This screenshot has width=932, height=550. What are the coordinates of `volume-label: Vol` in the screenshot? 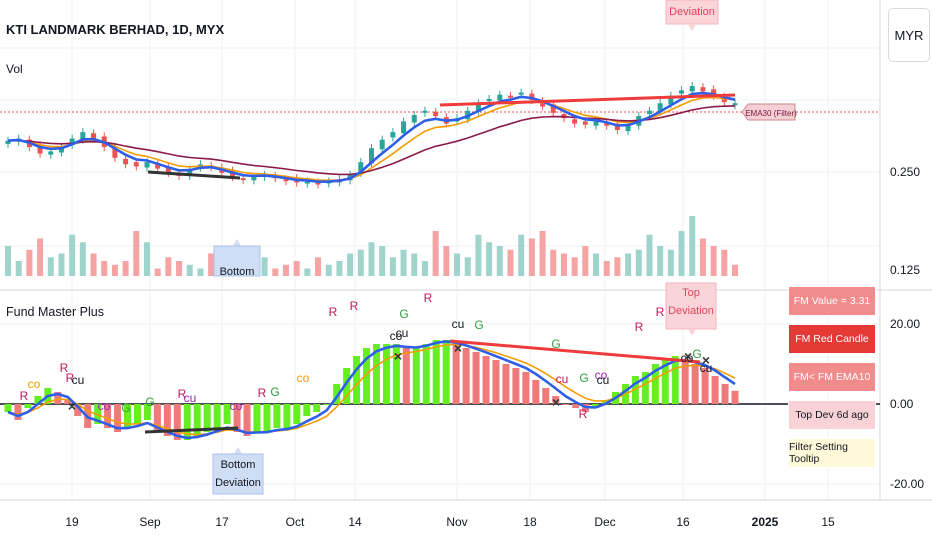 It's located at (14, 69).